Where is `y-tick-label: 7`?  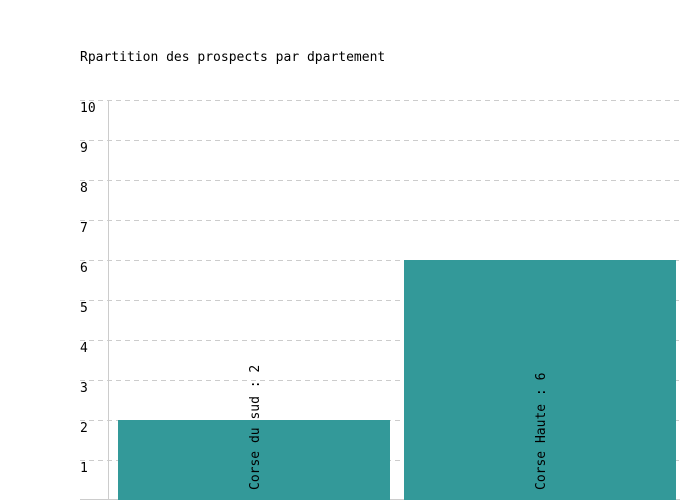 y-tick-label: 7 is located at coordinates (84, 228).